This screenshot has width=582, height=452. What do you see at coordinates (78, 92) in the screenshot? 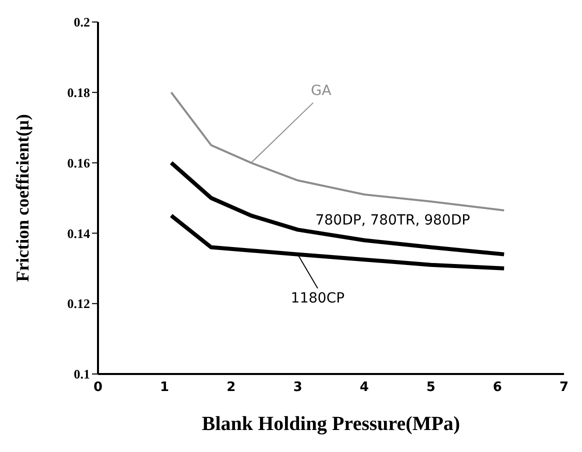
I see `y-tick-label: 0.18` at bounding box center [78, 92].